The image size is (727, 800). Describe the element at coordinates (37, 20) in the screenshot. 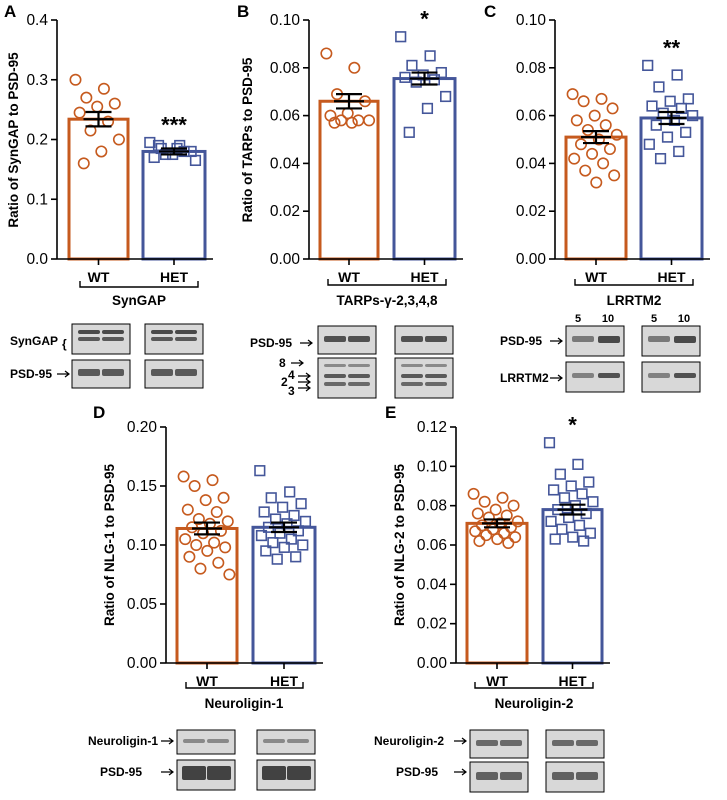

I see `y-tick-label: 0.4` at that location.